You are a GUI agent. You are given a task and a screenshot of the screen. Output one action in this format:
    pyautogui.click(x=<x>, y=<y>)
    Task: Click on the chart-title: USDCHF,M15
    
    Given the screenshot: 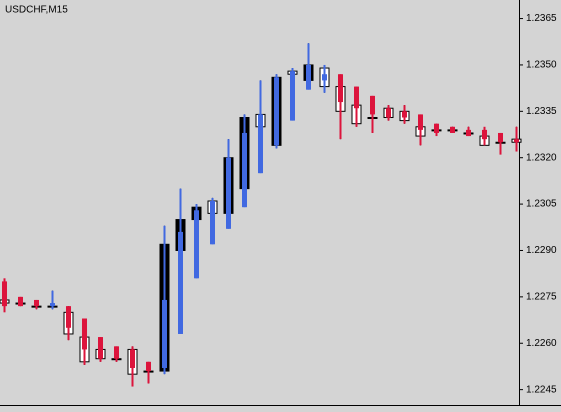 What is the action you would take?
    pyautogui.click(x=36, y=10)
    